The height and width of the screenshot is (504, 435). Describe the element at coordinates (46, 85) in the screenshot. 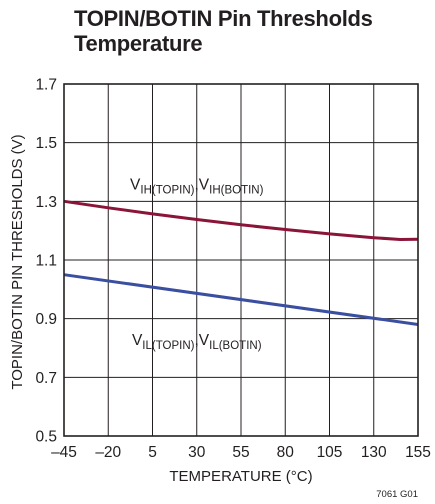

I see `y-tick-label: 1.7` at that location.